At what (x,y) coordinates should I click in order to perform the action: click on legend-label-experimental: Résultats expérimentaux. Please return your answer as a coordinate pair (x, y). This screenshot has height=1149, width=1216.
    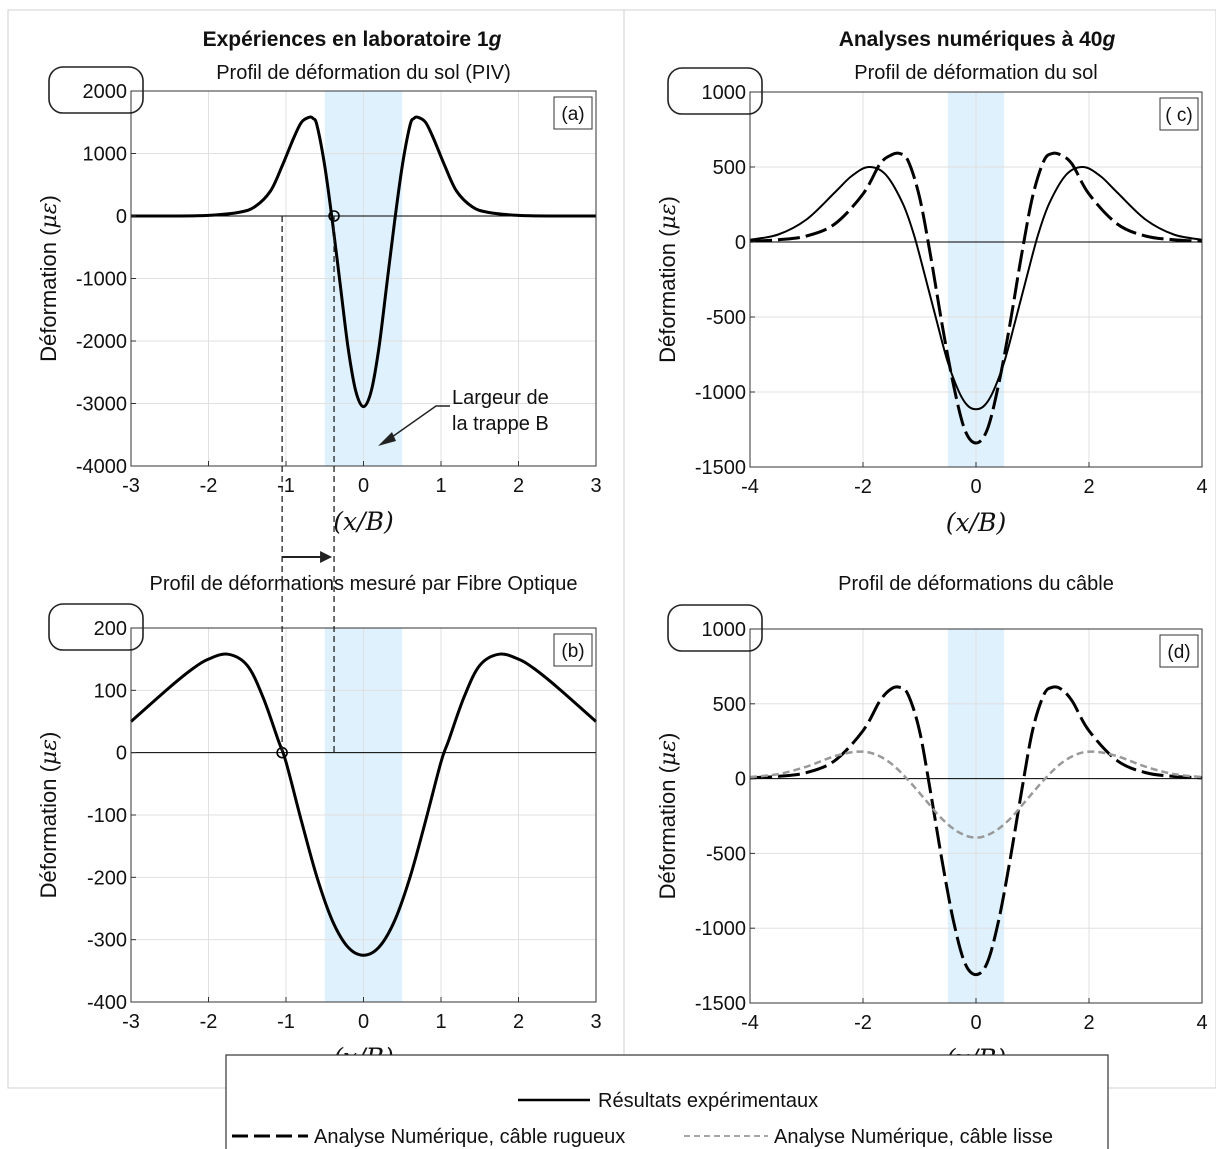
    Looking at the image, I should click on (708, 1101).